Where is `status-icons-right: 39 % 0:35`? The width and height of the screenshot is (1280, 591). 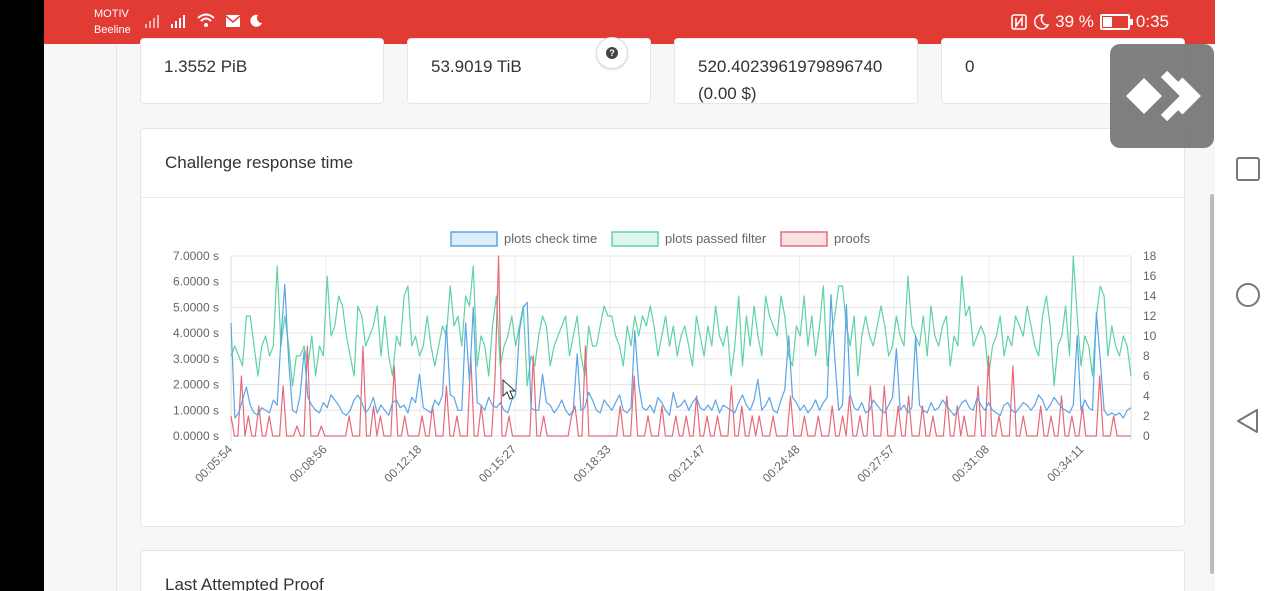 status-icons-right: 39 % 0:35 is located at coordinates (1090, 22).